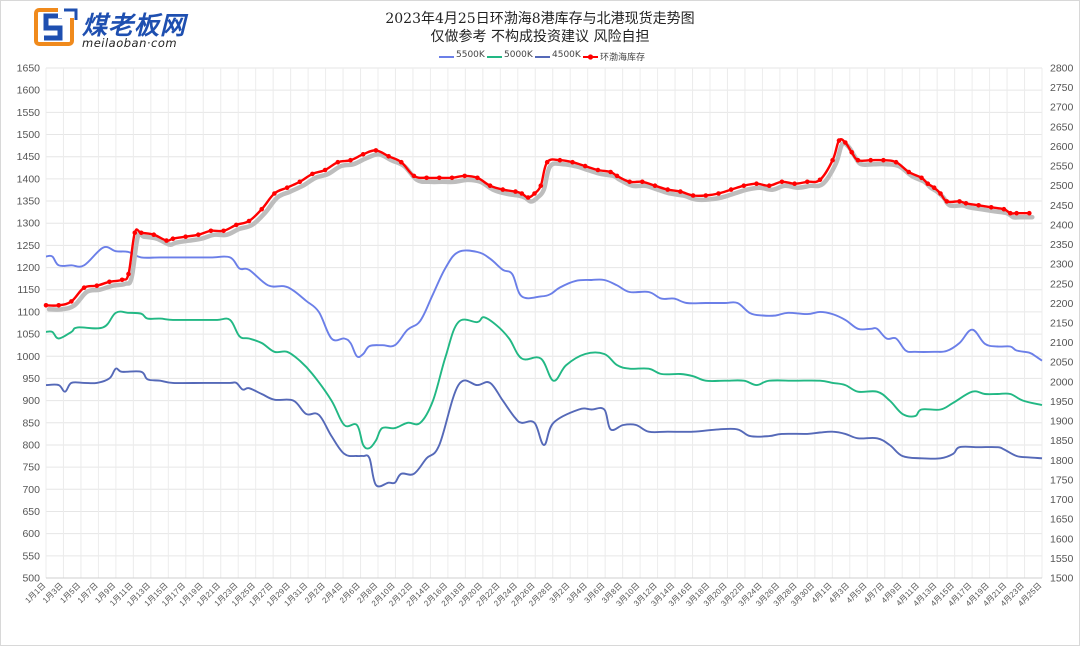 This screenshot has height=646, width=1080. What do you see at coordinates (1062, 304) in the screenshot?
I see `y-tick-label-right: 2200` at bounding box center [1062, 304].